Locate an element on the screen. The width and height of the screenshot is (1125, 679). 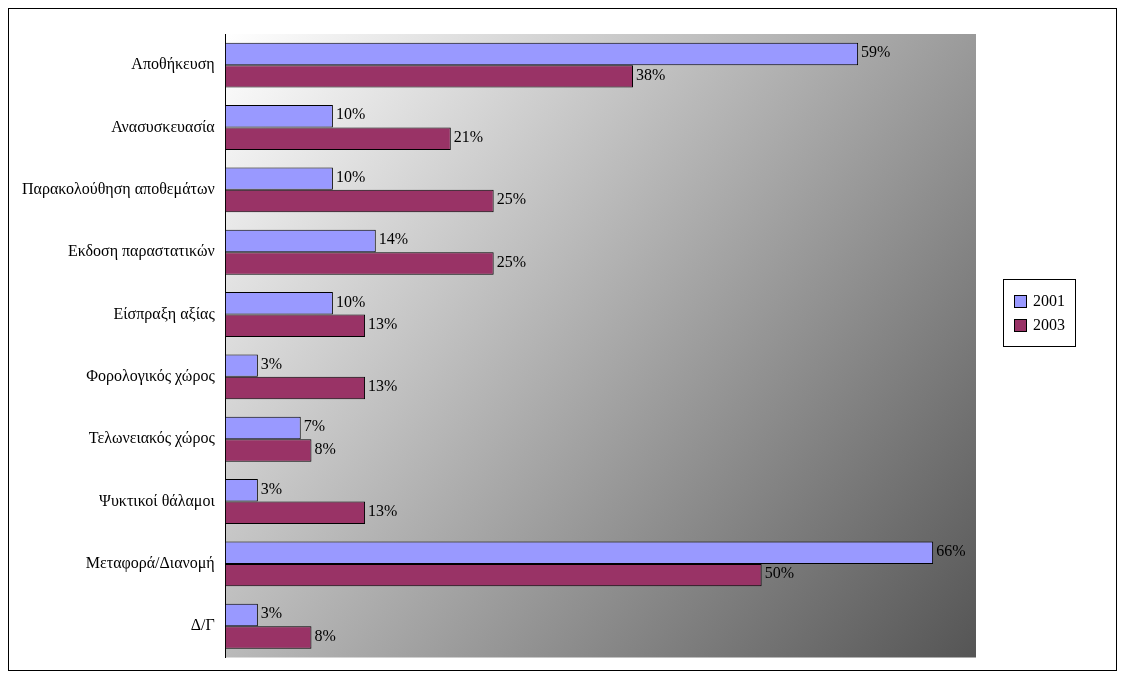
data-label: 21% is located at coordinates (468, 136).